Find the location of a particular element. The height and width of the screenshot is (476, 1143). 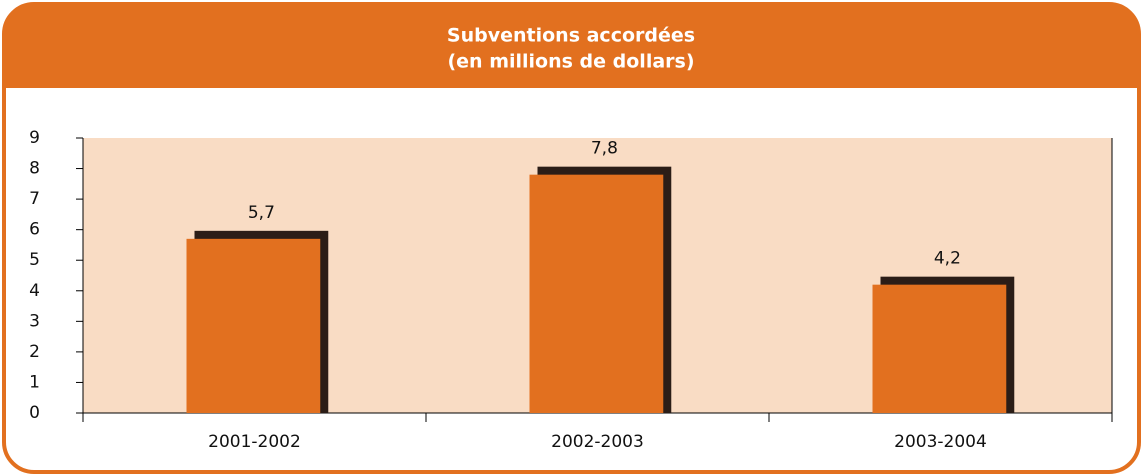

y-tick-label: 5 is located at coordinates (34, 260).